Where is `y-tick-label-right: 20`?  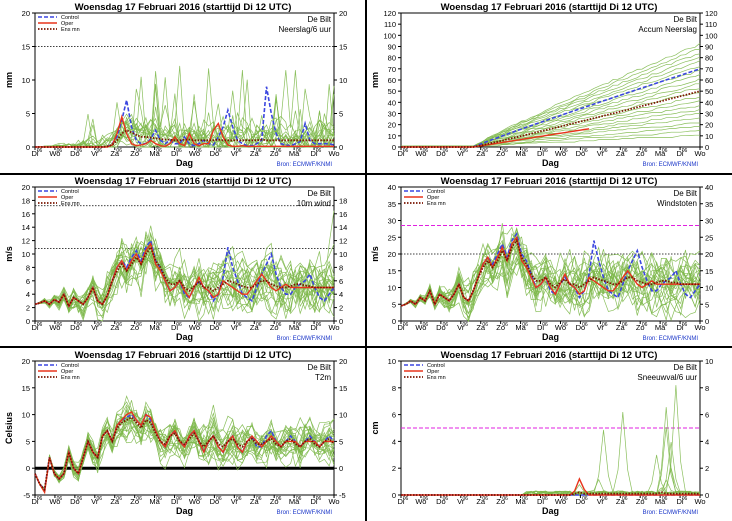 y-tick-label-right: 20 is located at coordinates (709, 254).